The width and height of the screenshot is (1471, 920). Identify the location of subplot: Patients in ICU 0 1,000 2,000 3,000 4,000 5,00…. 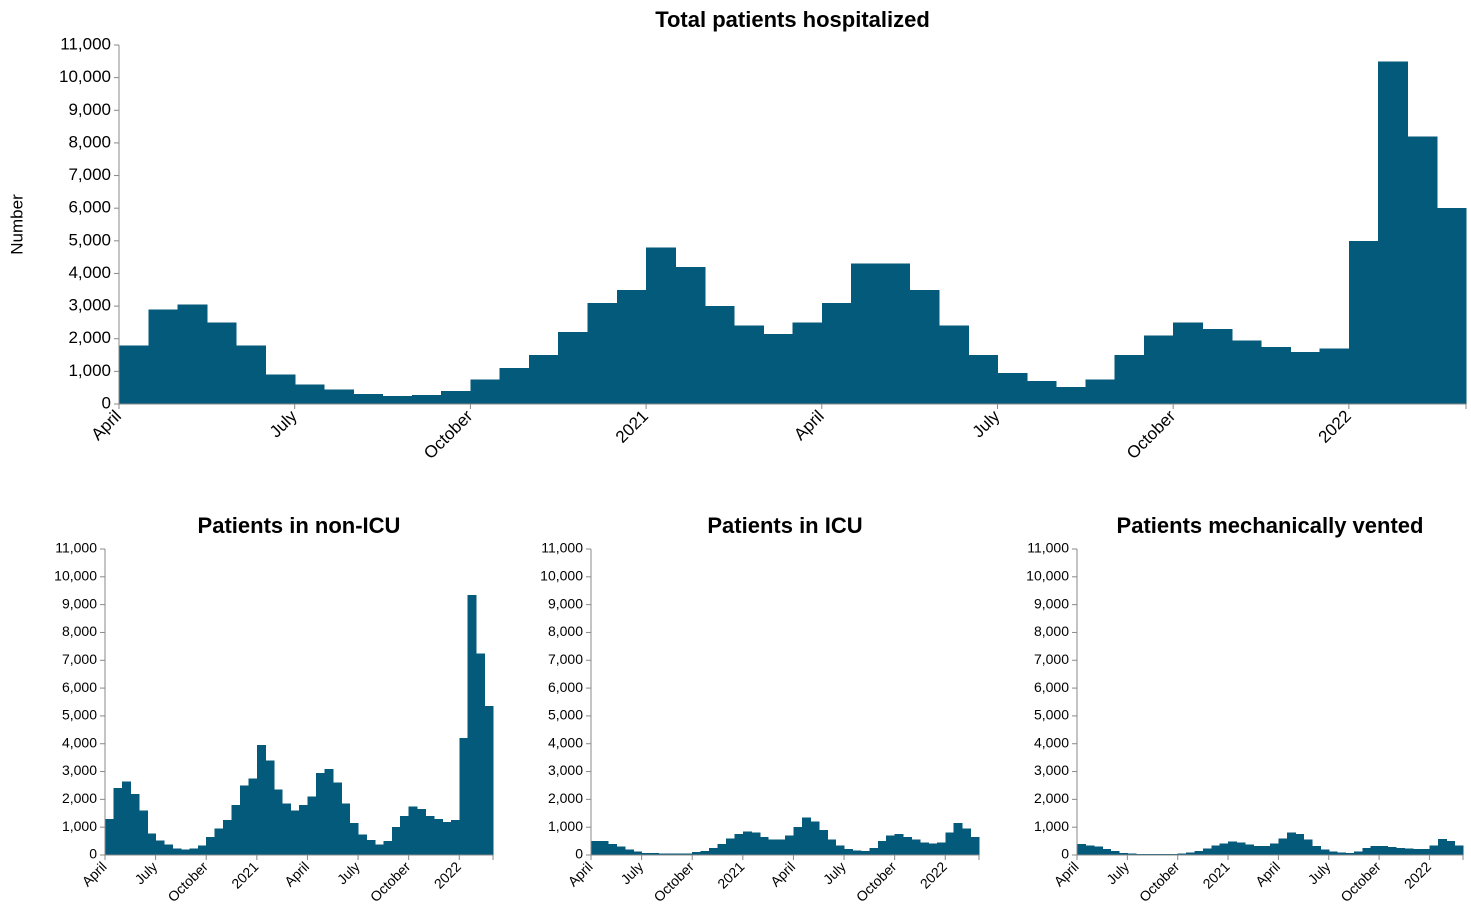
(760, 709).